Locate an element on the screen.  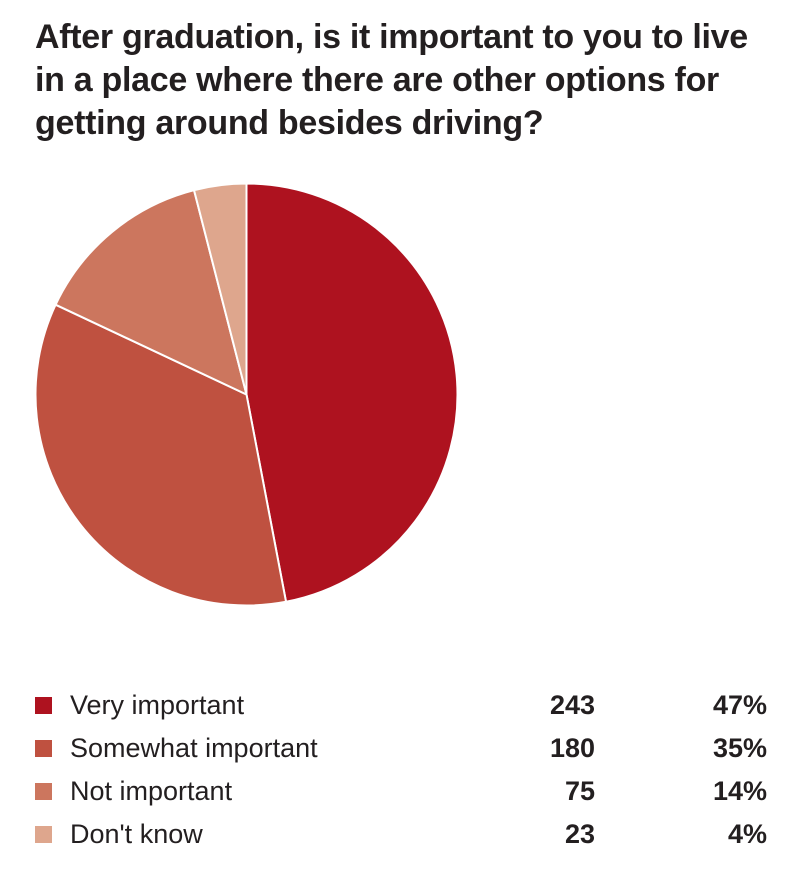
legend-swatch-not-important is located at coordinates (43, 791).